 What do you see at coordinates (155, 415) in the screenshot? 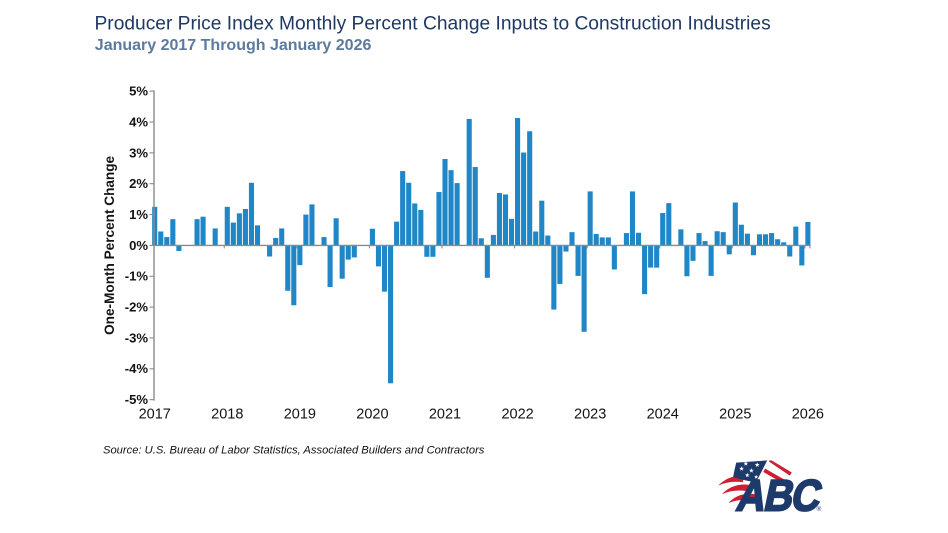
I see `svg-text: 2017` at bounding box center [155, 415].